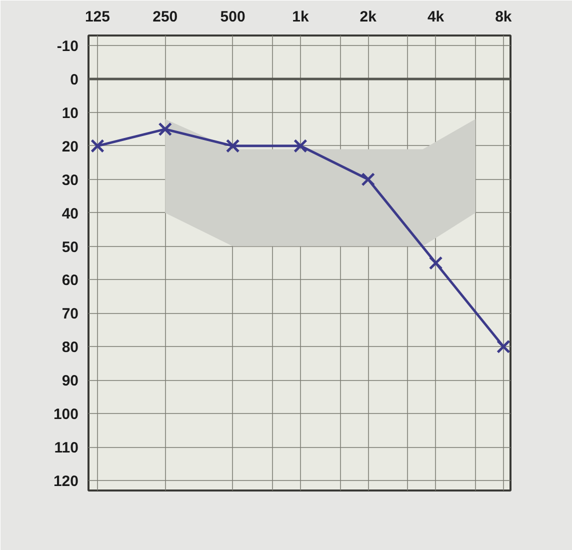 This screenshot has height=550, width=572. Describe the element at coordinates (70, 314) in the screenshot. I see `y-tick-label: 70` at that location.